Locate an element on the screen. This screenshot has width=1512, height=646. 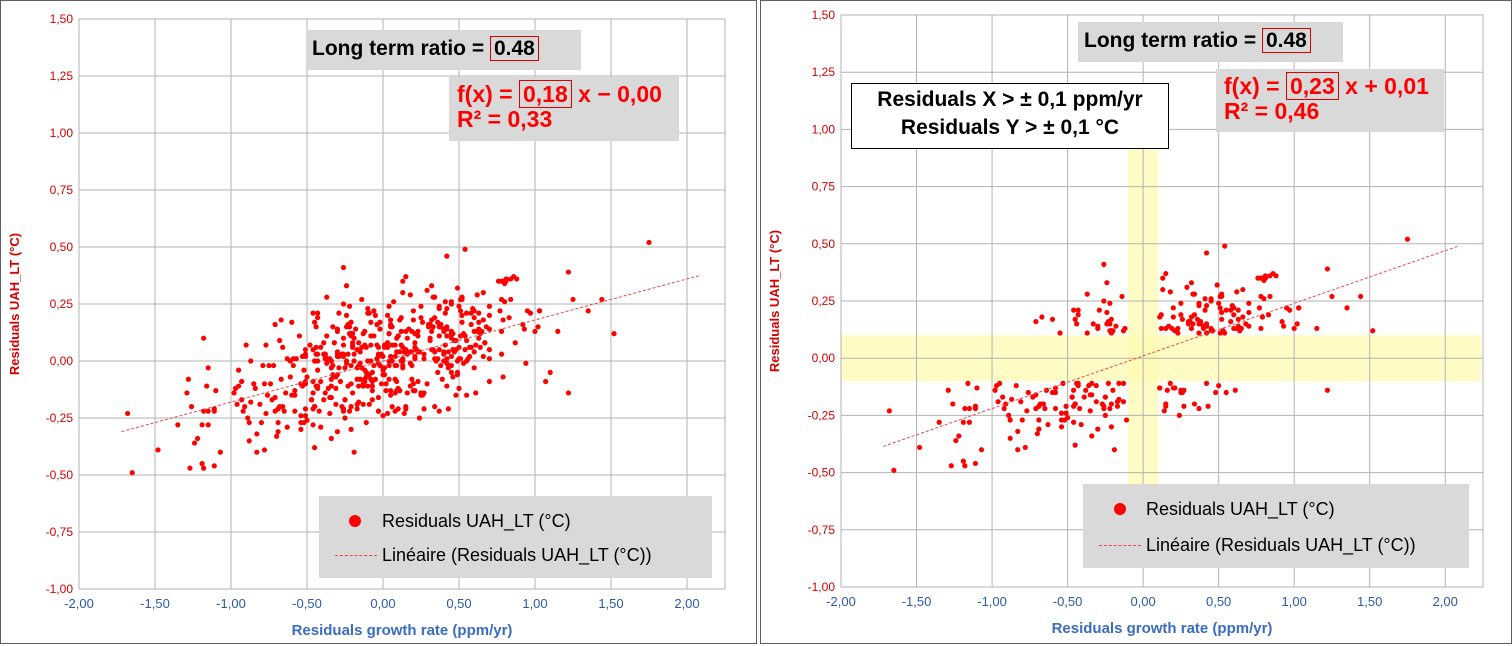
y-tick-label: 1,50 is located at coordinates (62, 19).